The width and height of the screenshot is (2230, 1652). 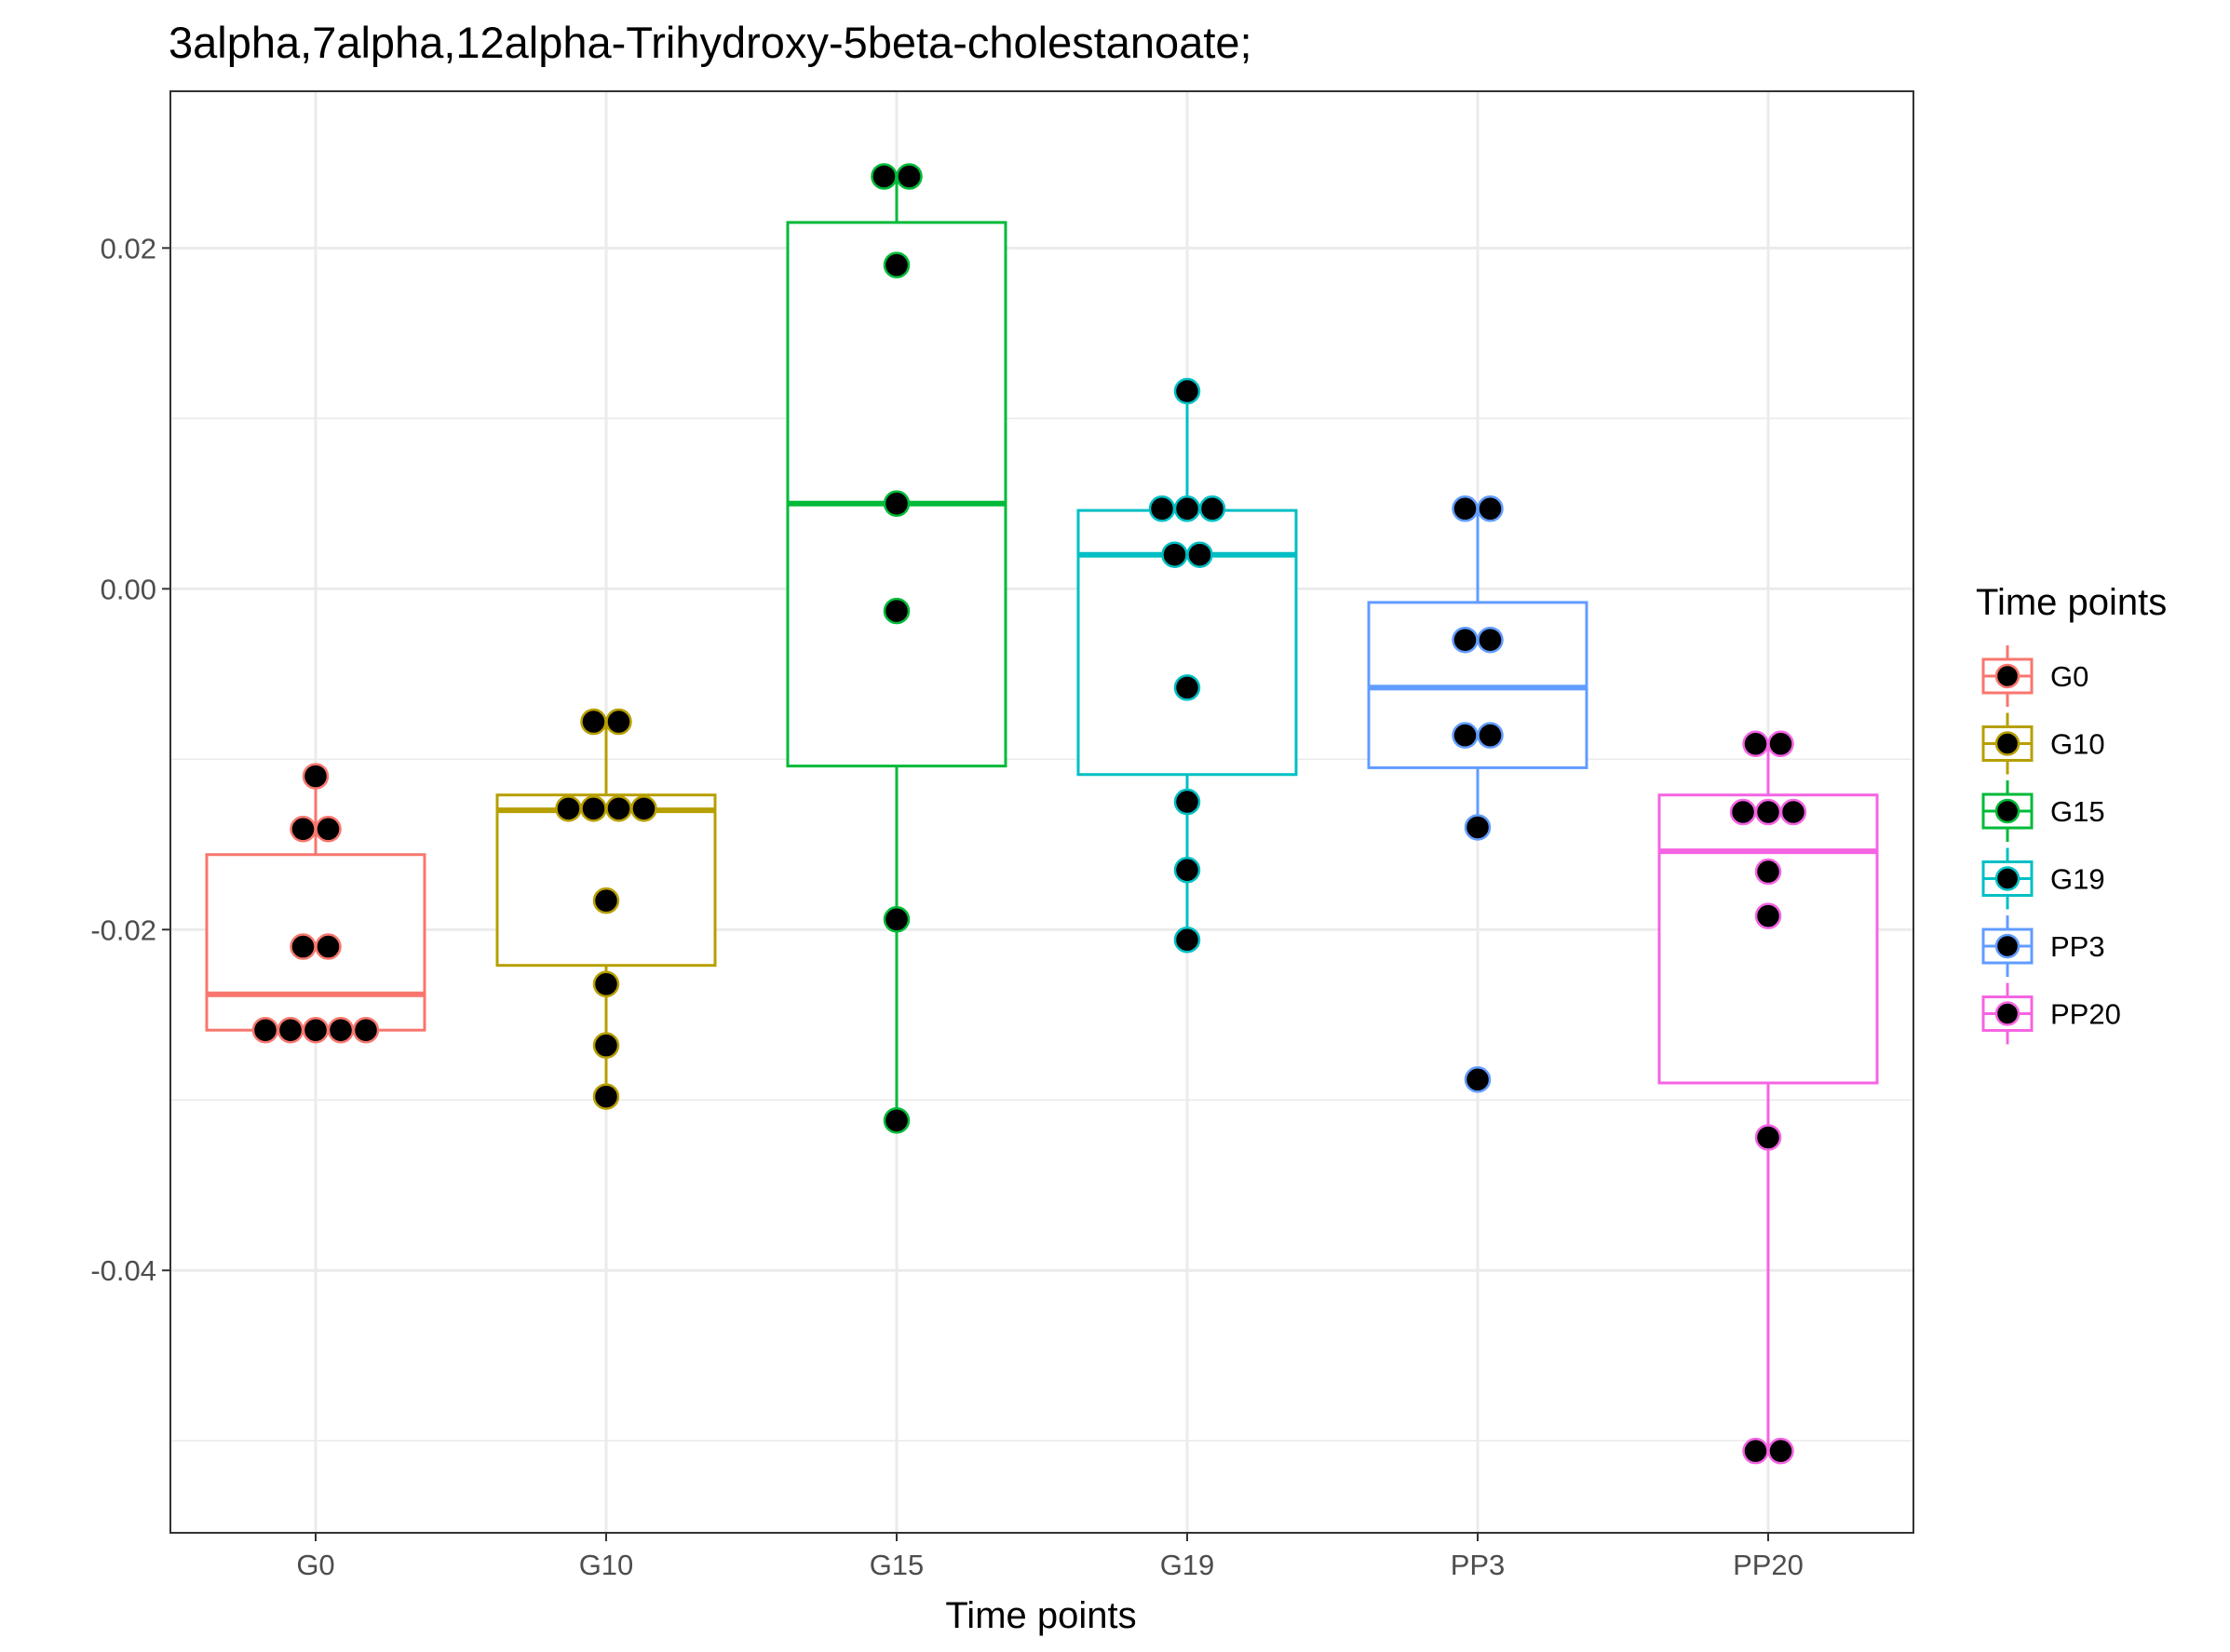 What do you see at coordinates (898, 1565) in the screenshot?
I see `x-tick-label: G15` at bounding box center [898, 1565].